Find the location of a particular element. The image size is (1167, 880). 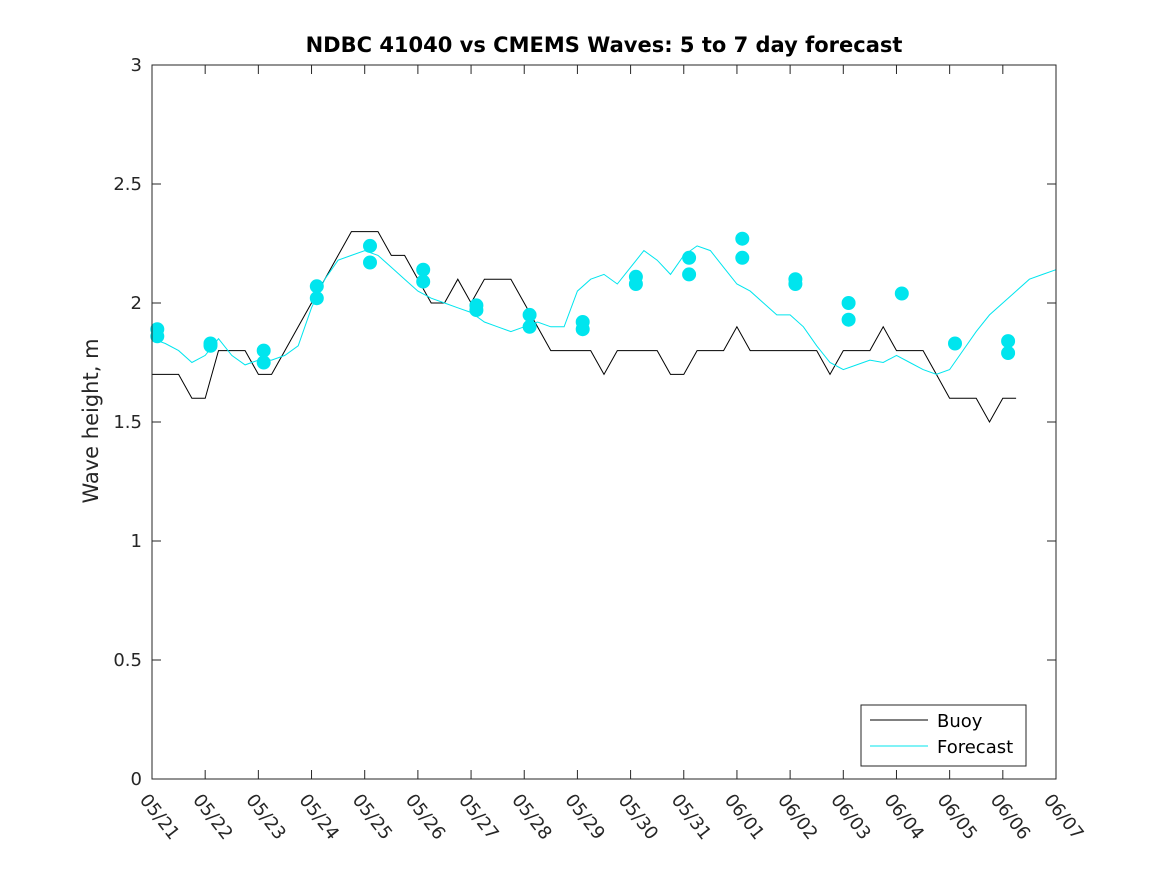

y-tick-label: 0.5 is located at coordinates (127, 660).